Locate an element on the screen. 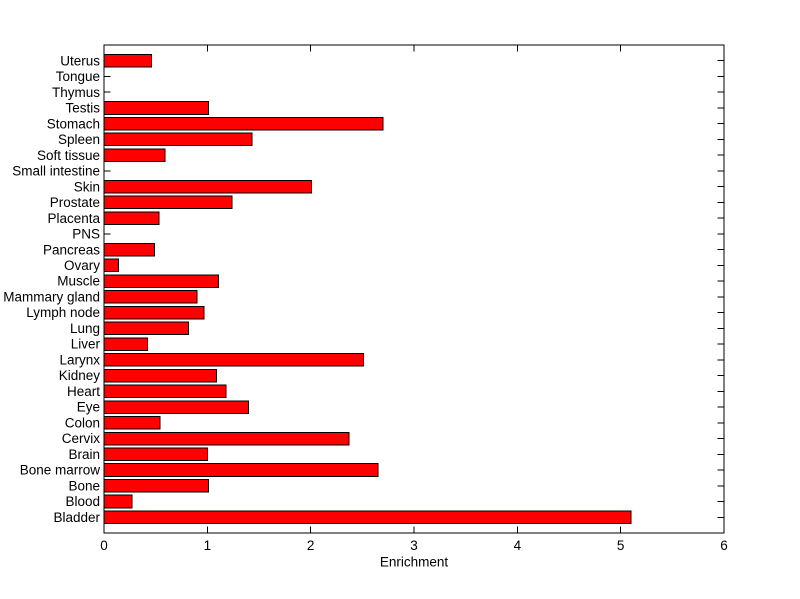 This screenshot has width=800, height=599. svg-text: Colon is located at coordinates (82, 422).